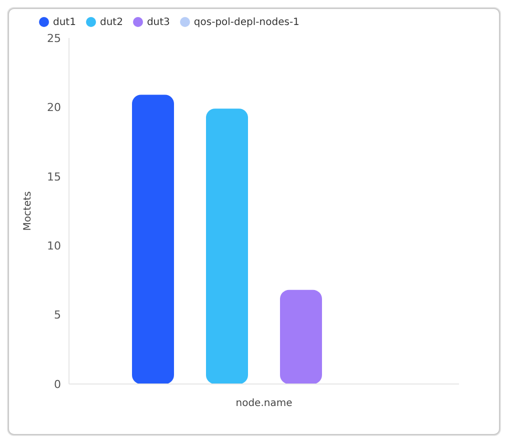  I want to click on legend-label: dut3, so click(158, 22).